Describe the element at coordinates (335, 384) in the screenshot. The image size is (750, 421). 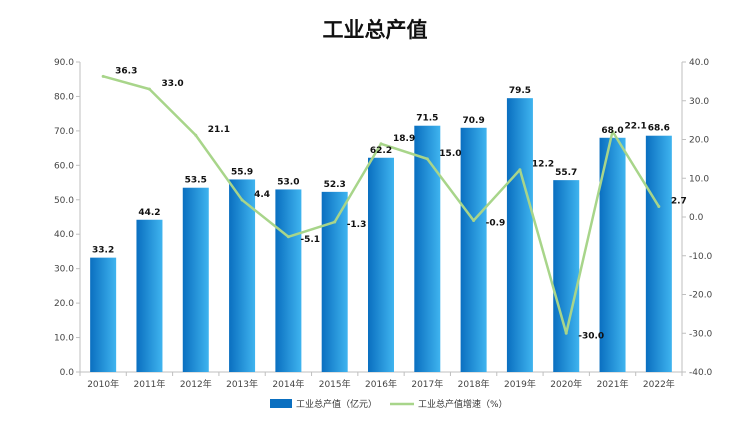
I see `x-tick-label: 2015年` at that location.